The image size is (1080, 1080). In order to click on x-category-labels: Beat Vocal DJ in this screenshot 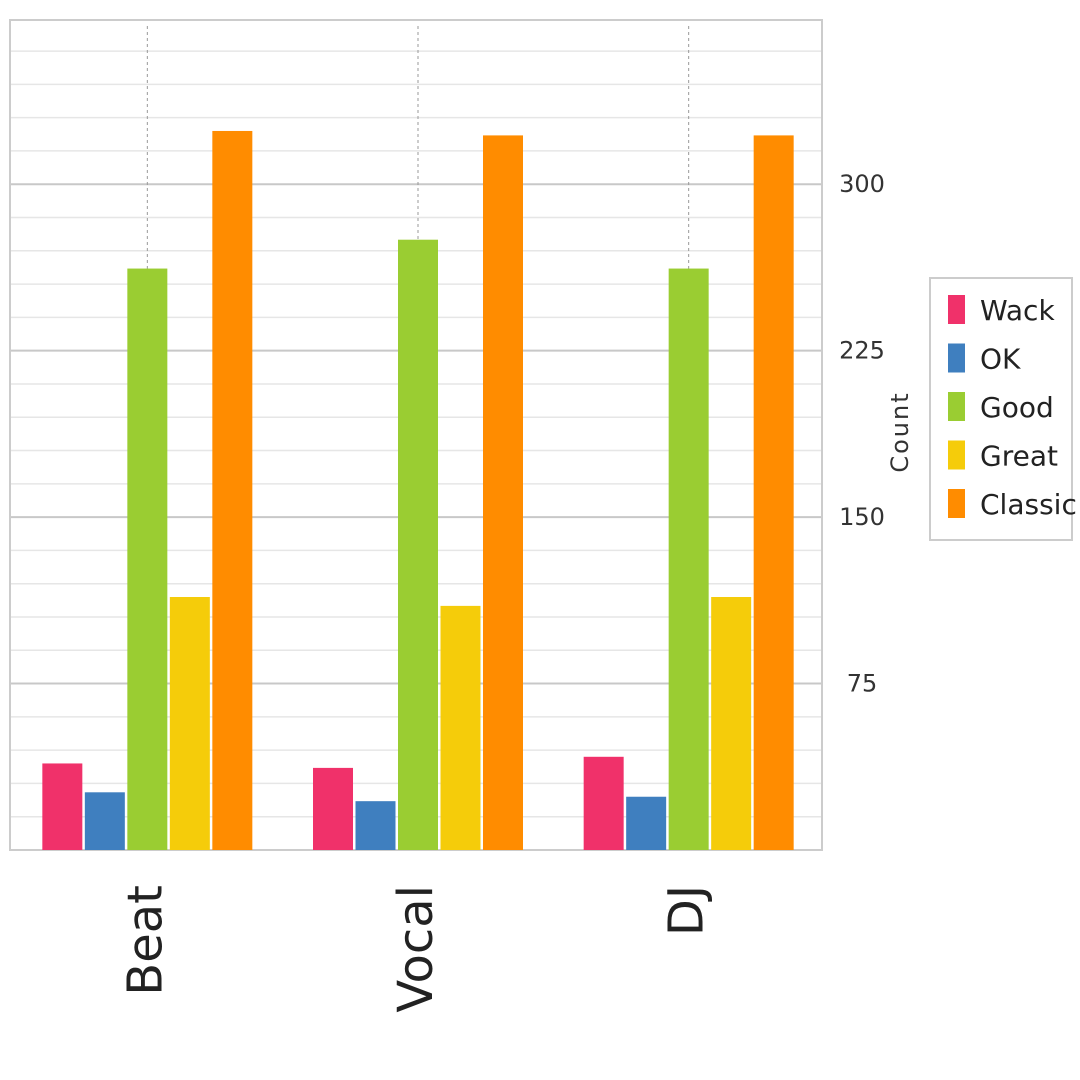, I will do `click(415, 949)`.